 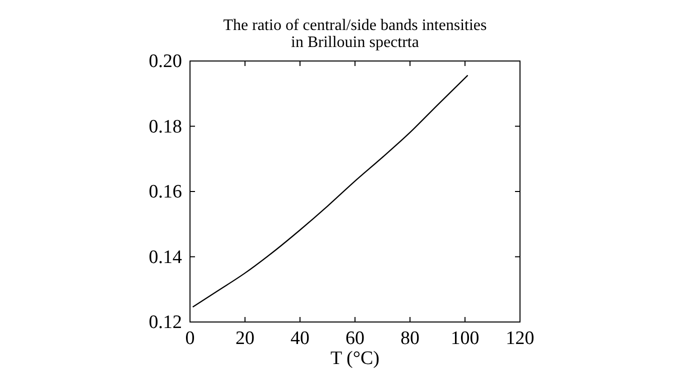 What do you see at coordinates (410, 338) in the screenshot?
I see `x-tick-label: 80` at bounding box center [410, 338].